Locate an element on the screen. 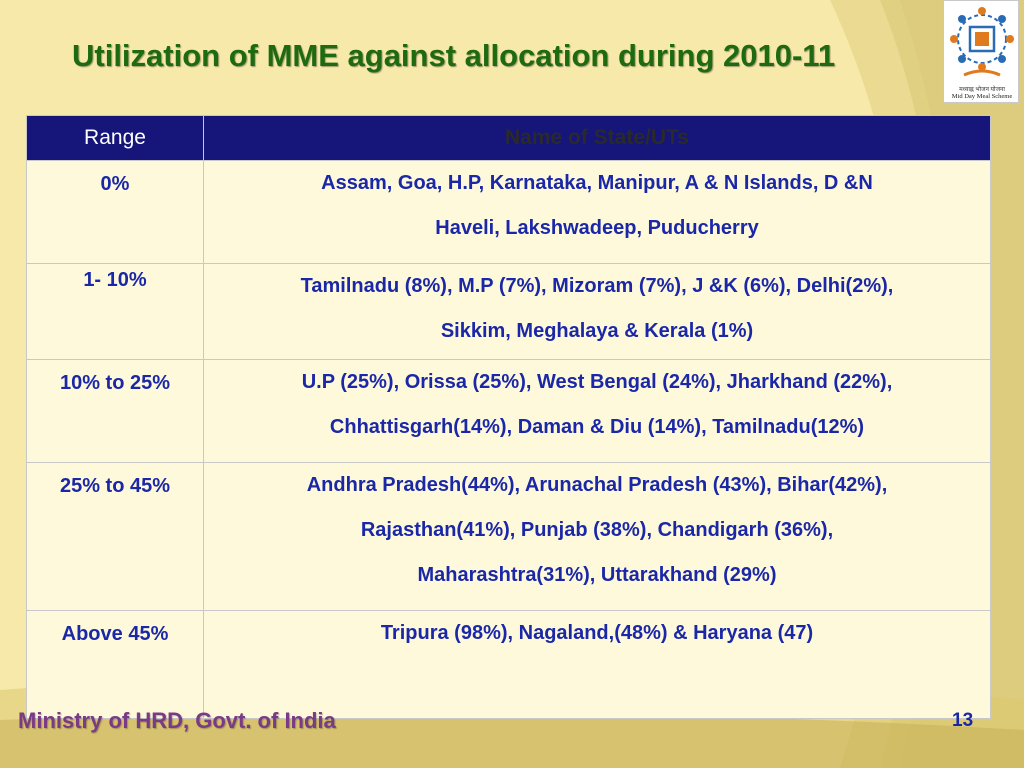  range-cell: 0% is located at coordinates (115, 212).